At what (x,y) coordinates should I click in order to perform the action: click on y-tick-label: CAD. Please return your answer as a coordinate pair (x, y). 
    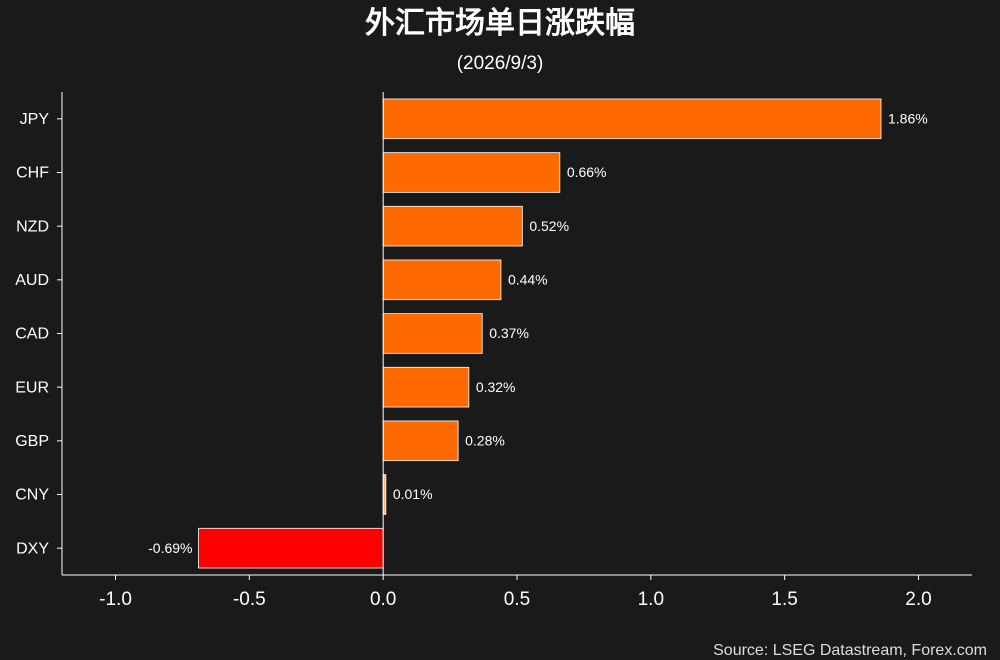
    Looking at the image, I should click on (32, 334).